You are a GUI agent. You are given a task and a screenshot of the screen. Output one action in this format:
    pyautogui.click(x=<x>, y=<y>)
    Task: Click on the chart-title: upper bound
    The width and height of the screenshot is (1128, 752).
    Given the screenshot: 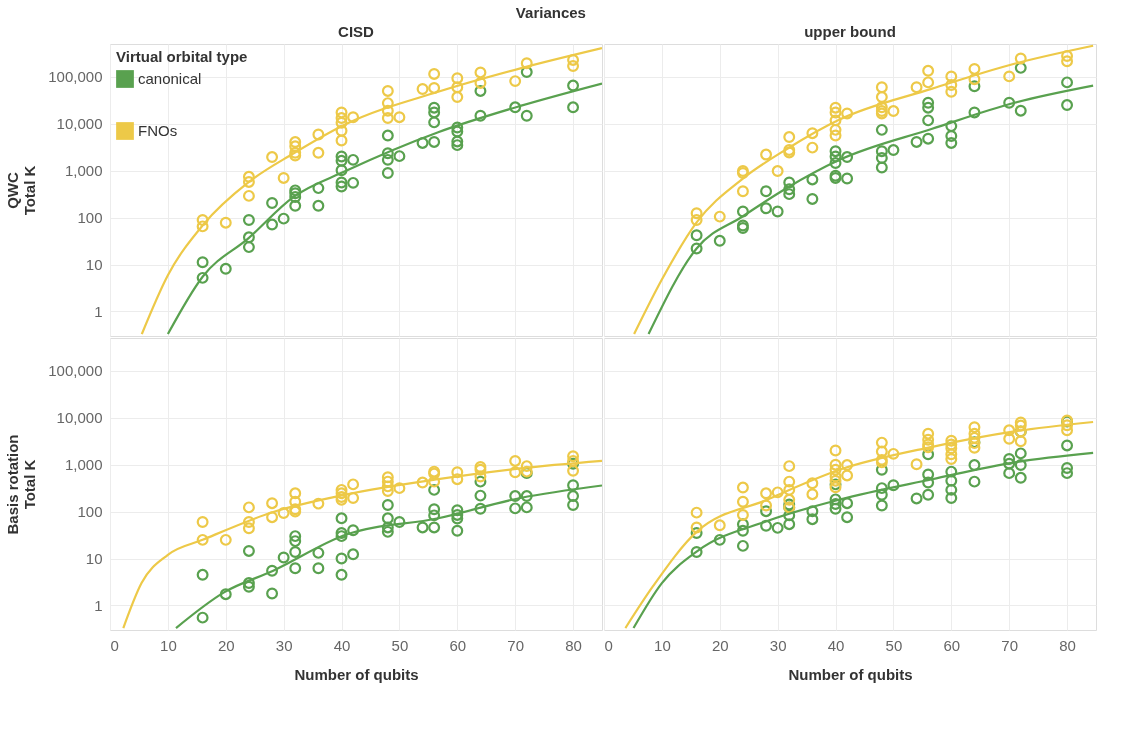 What is the action you would take?
    pyautogui.click(x=850, y=31)
    